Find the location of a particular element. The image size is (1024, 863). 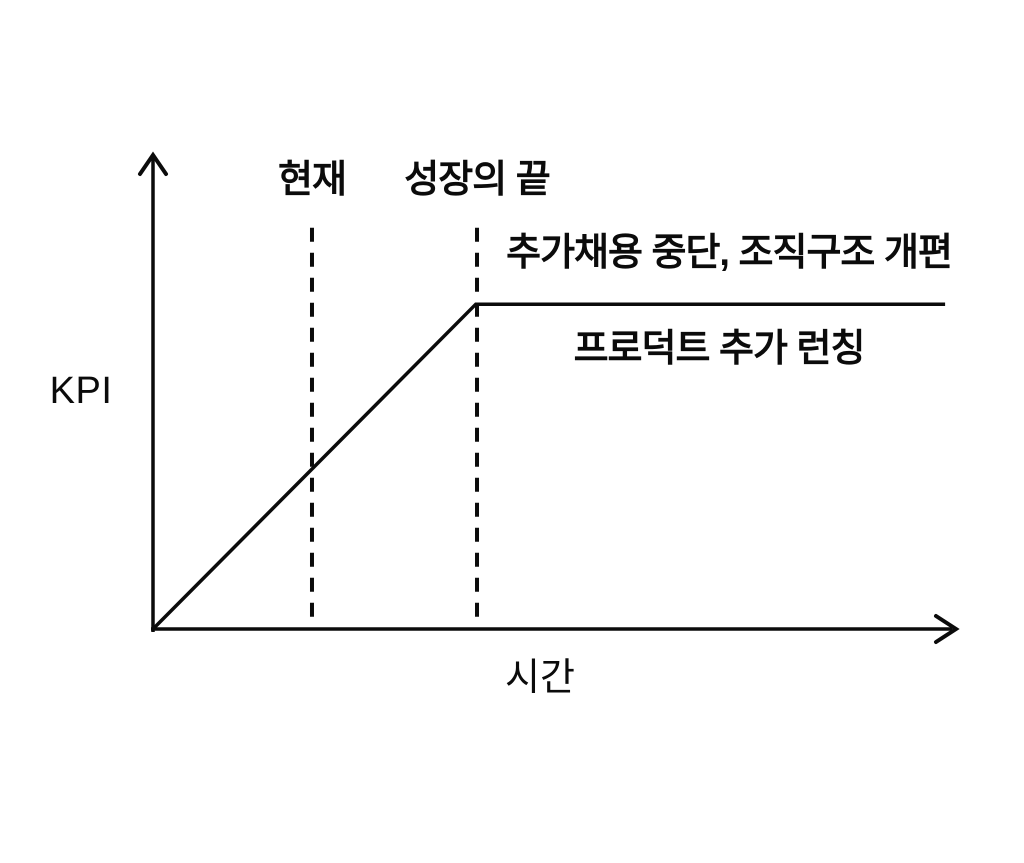

annotation-product-launch: 프로덕트 추가 런칭 is located at coordinates (719, 349).